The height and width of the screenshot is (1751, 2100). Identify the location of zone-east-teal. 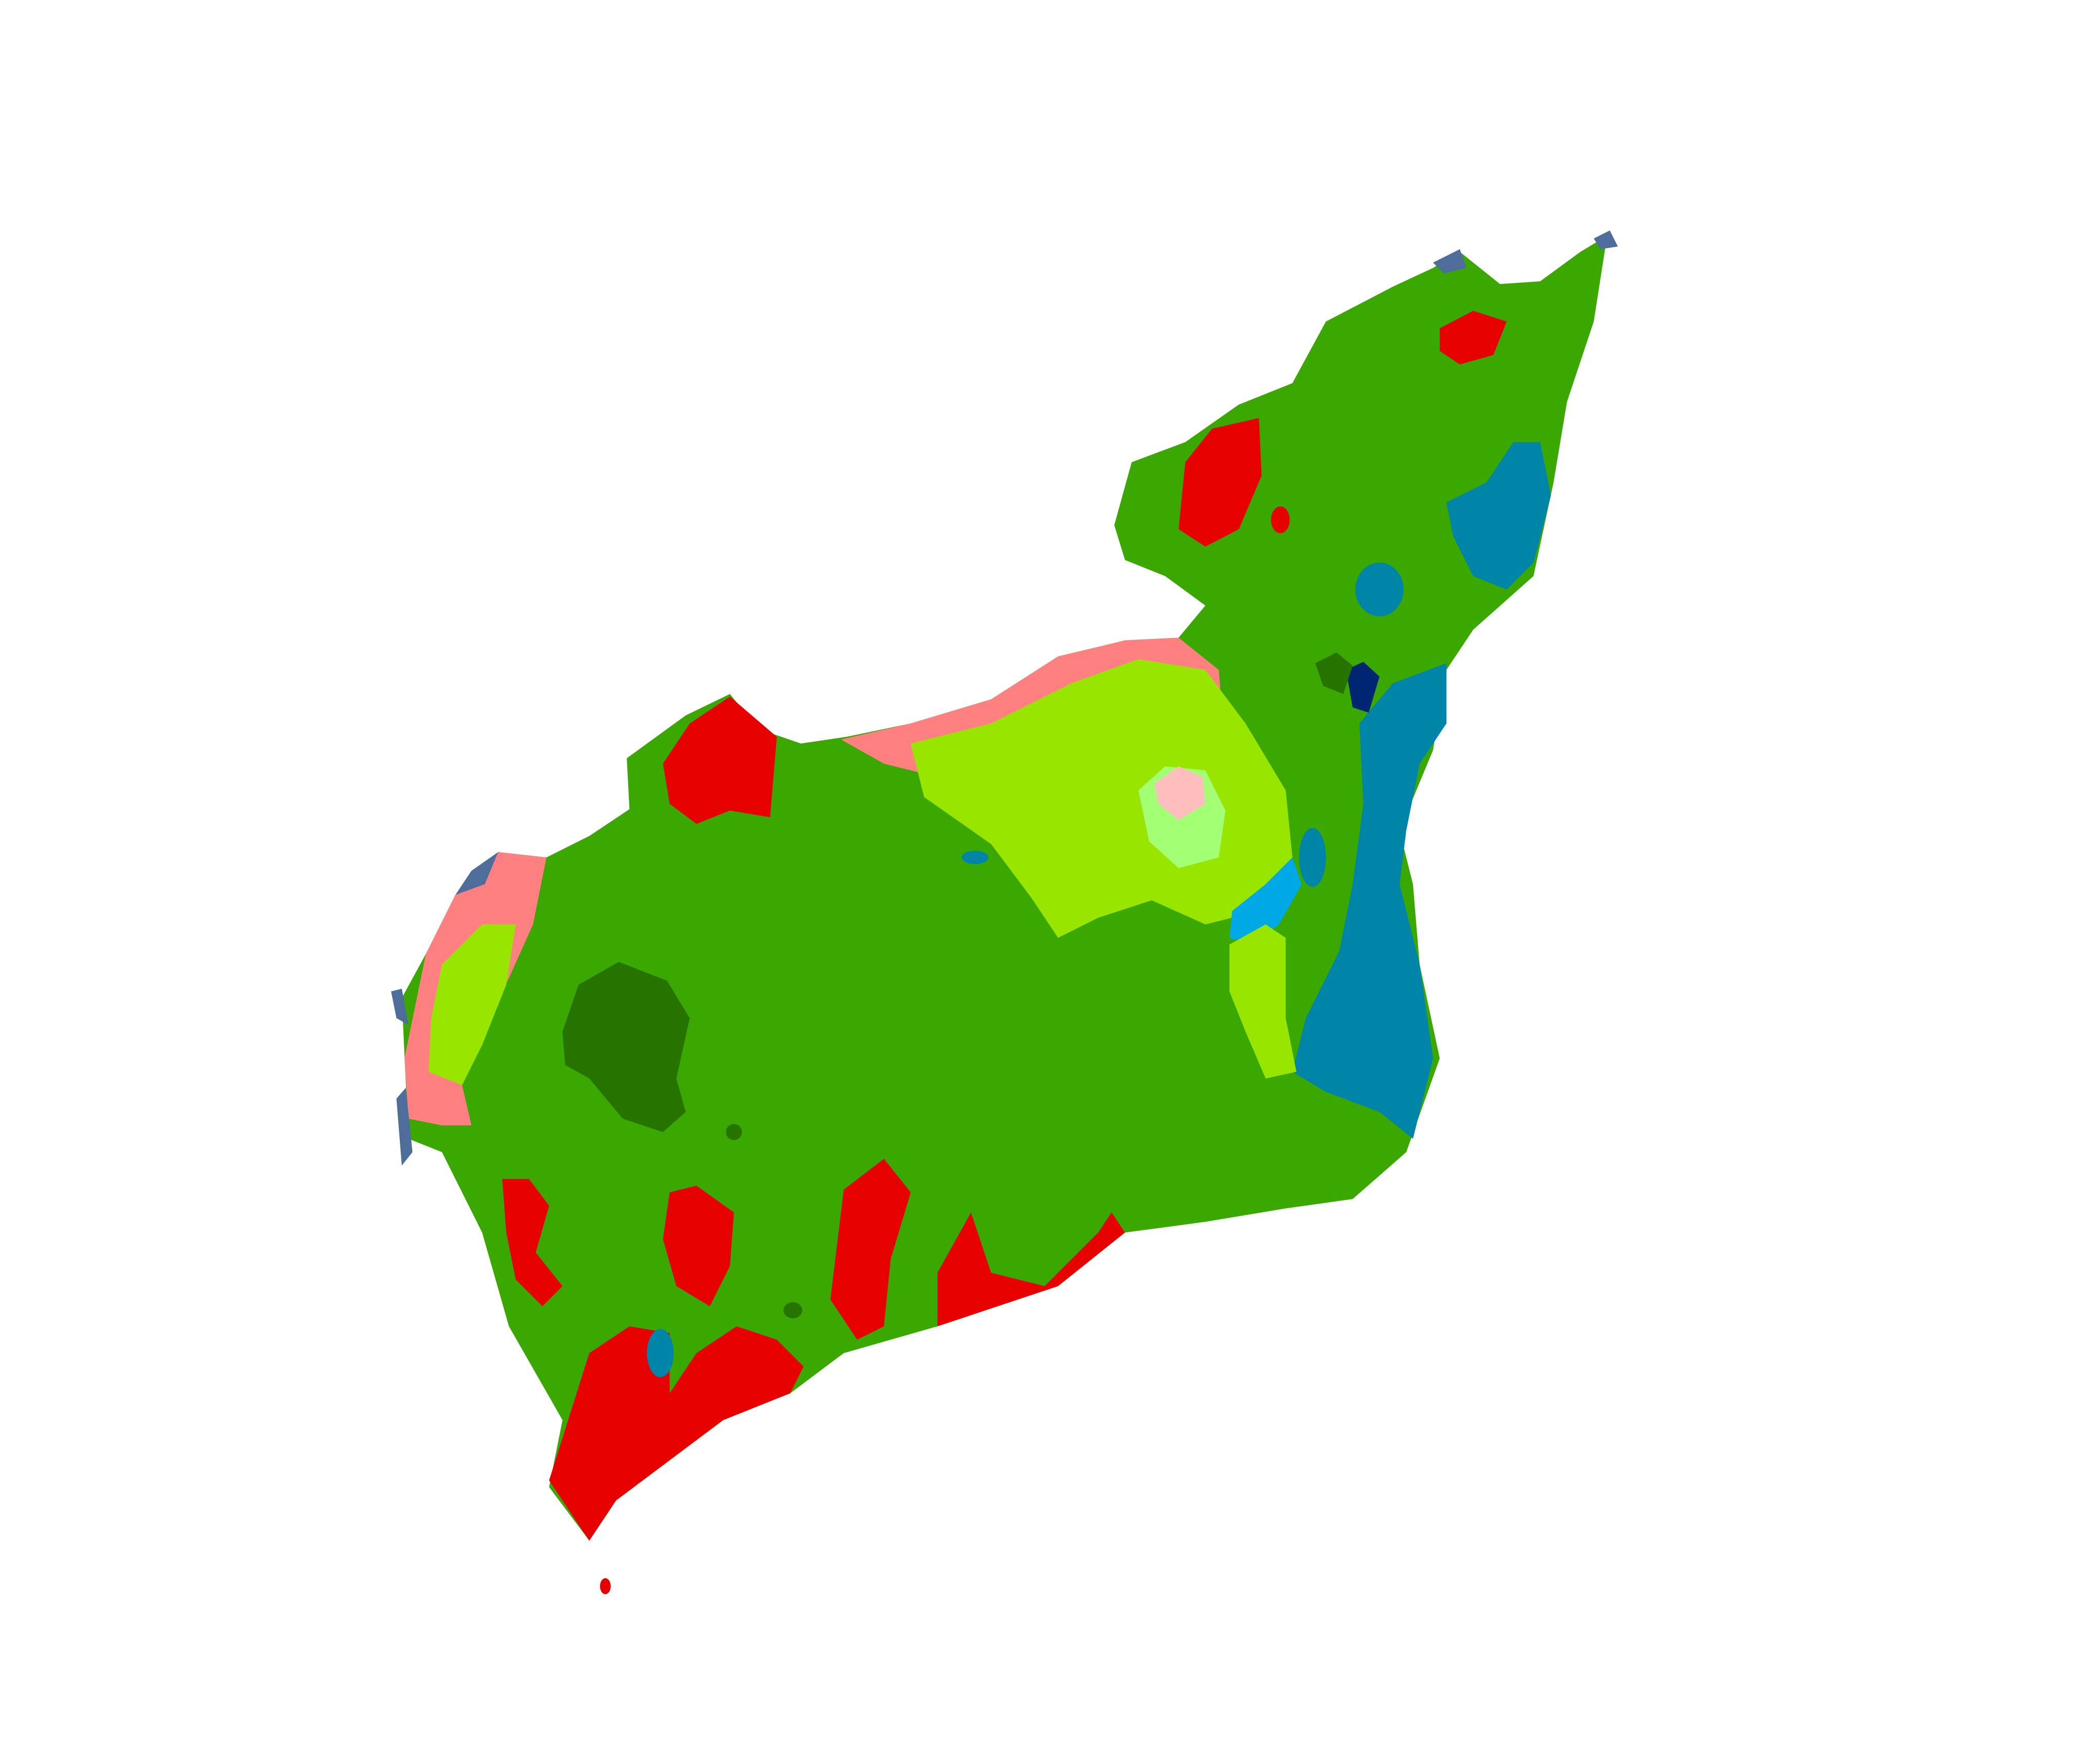
(1369, 901).